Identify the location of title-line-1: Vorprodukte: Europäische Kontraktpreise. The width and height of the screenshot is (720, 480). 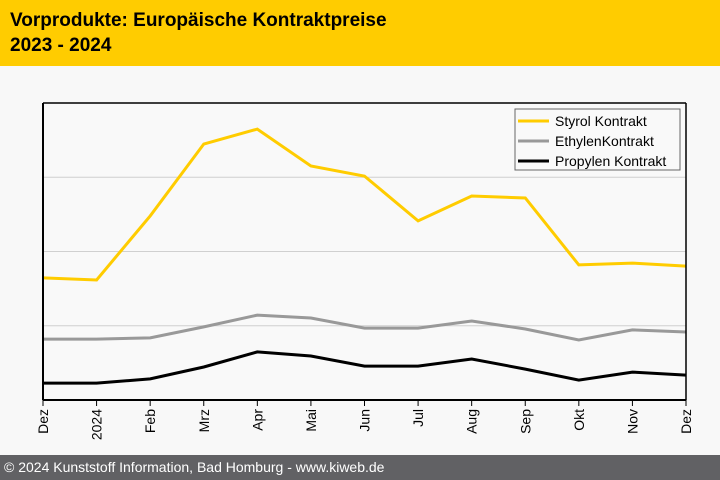
(198, 20).